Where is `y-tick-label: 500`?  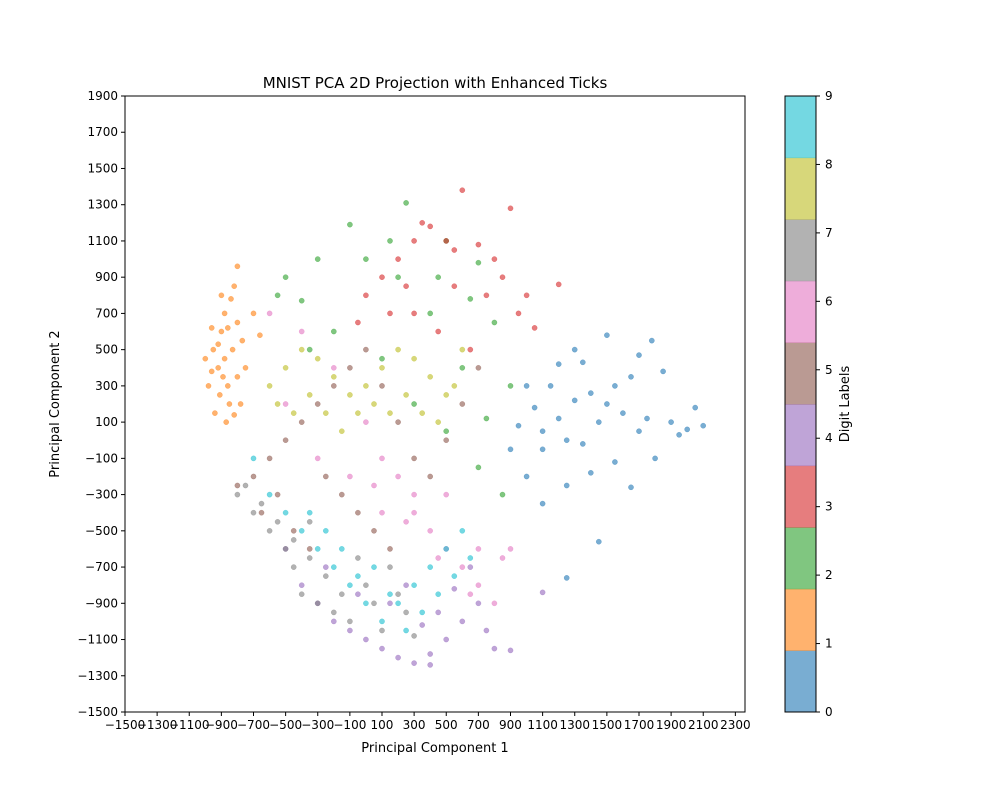
y-tick-label: 500 is located at coordinates (106, 350).